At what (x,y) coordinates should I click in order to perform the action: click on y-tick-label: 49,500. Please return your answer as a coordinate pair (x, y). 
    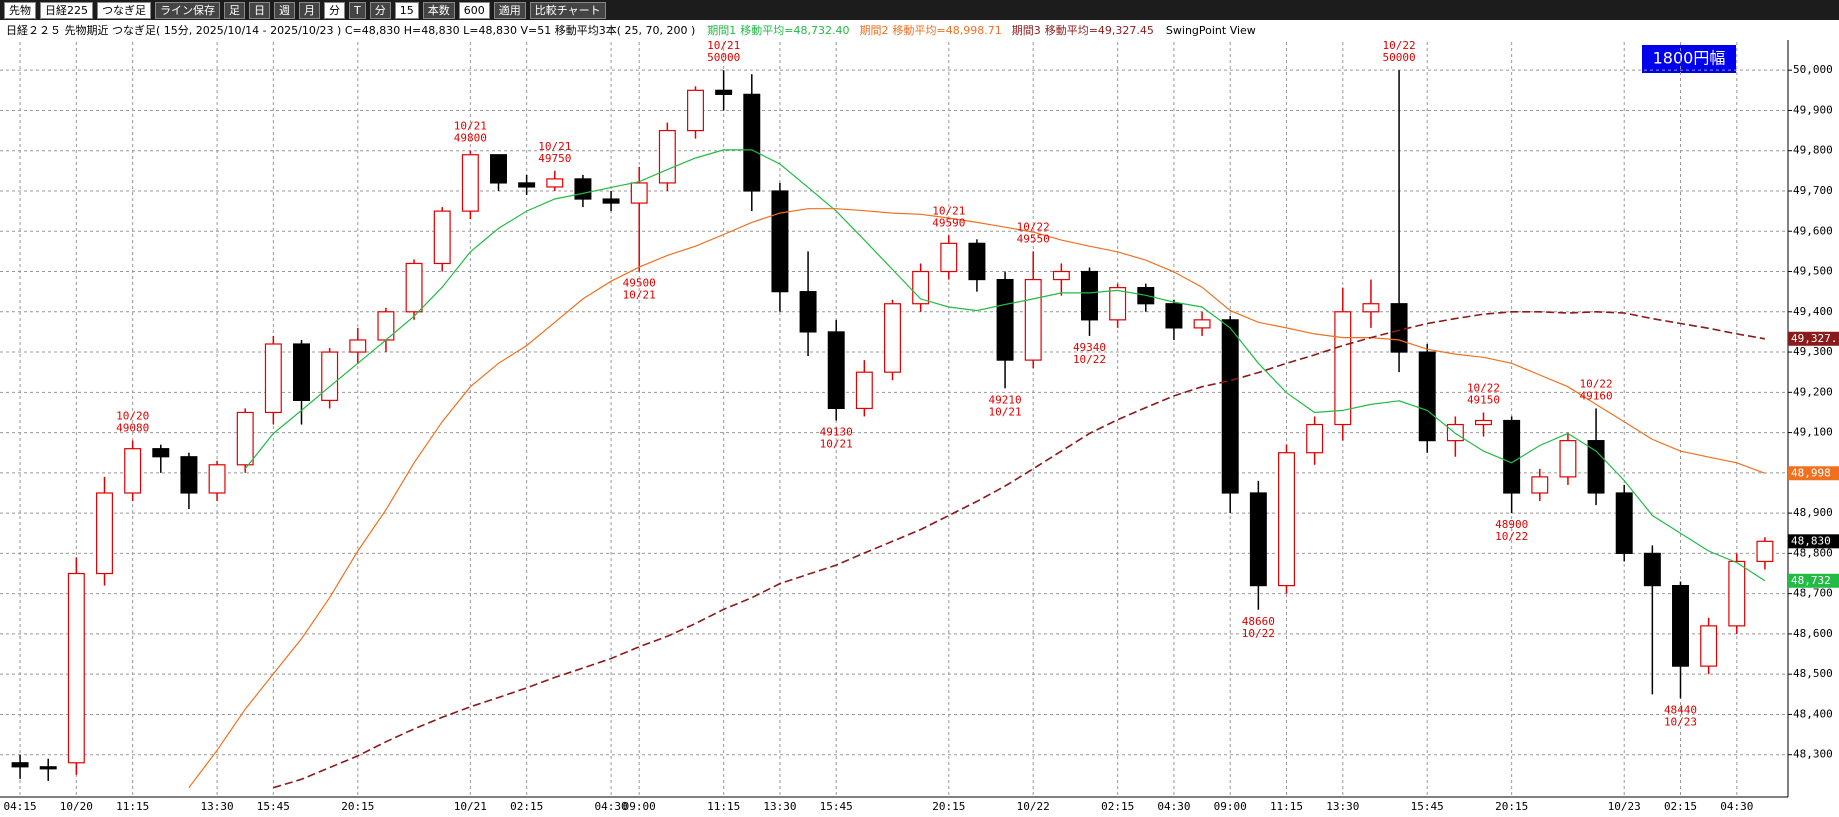
    Looking at the image, I should click on (1813, 271).